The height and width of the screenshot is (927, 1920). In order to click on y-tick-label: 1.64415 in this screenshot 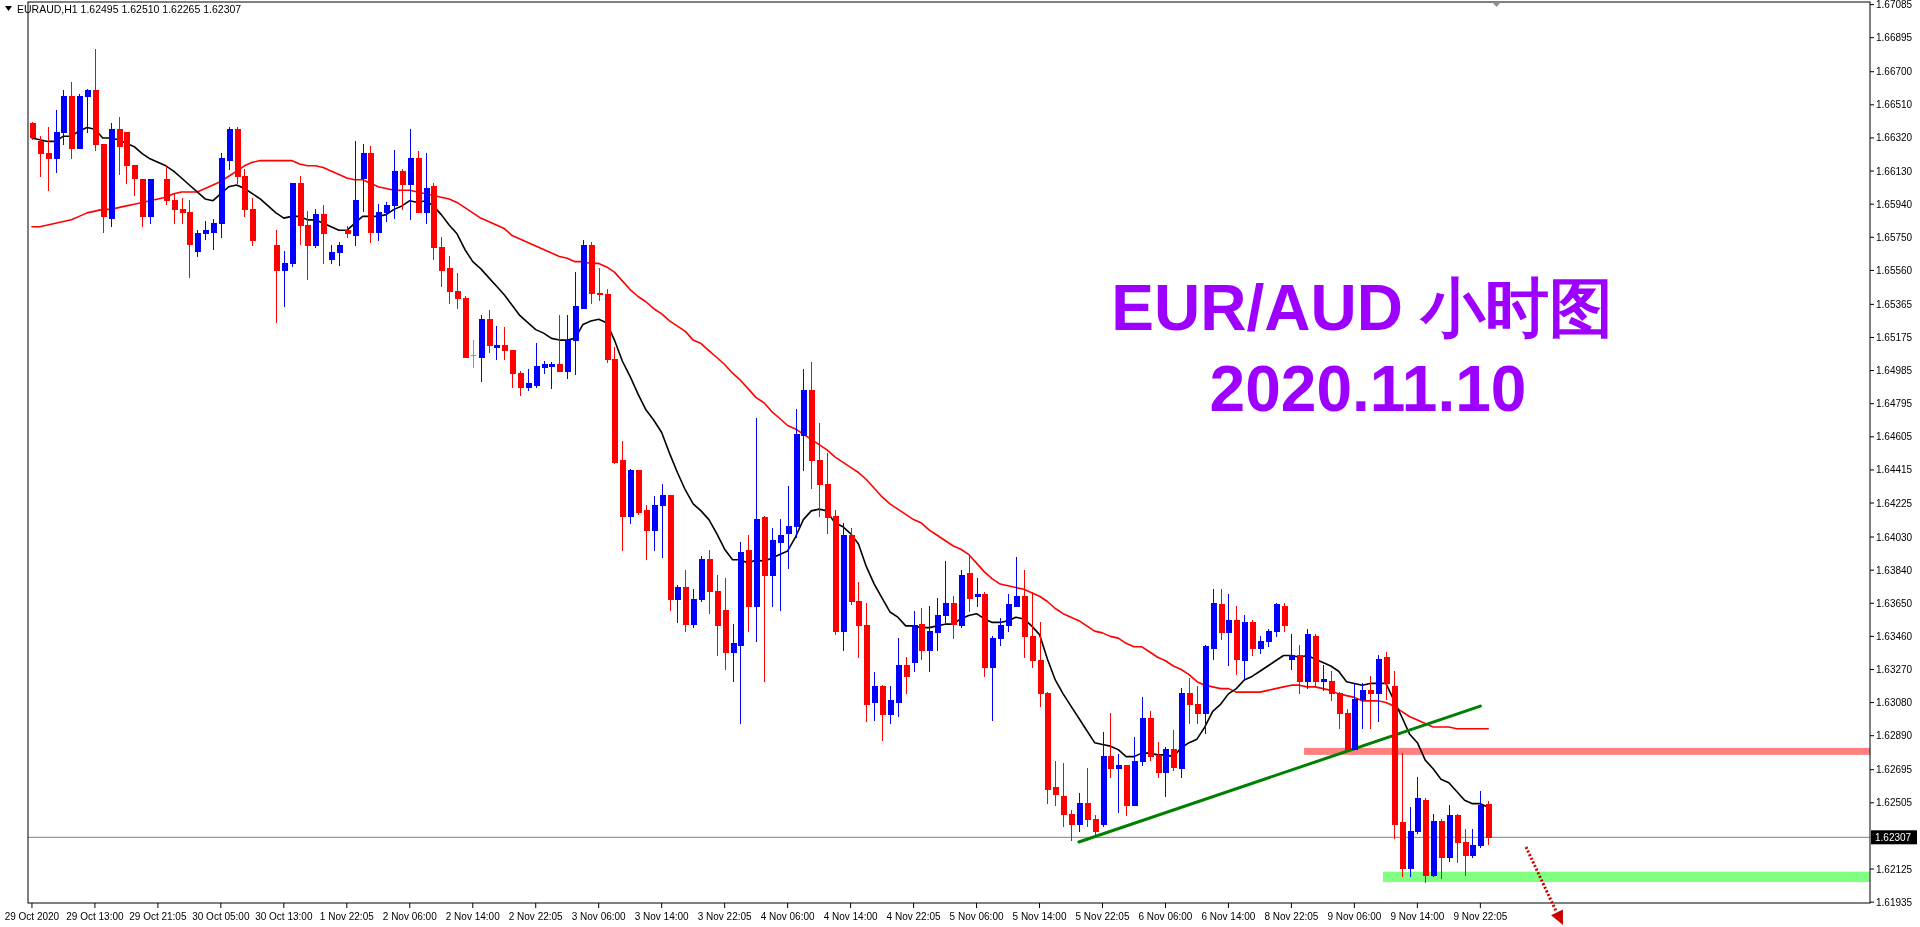, I will do `click(1894, 470)`.